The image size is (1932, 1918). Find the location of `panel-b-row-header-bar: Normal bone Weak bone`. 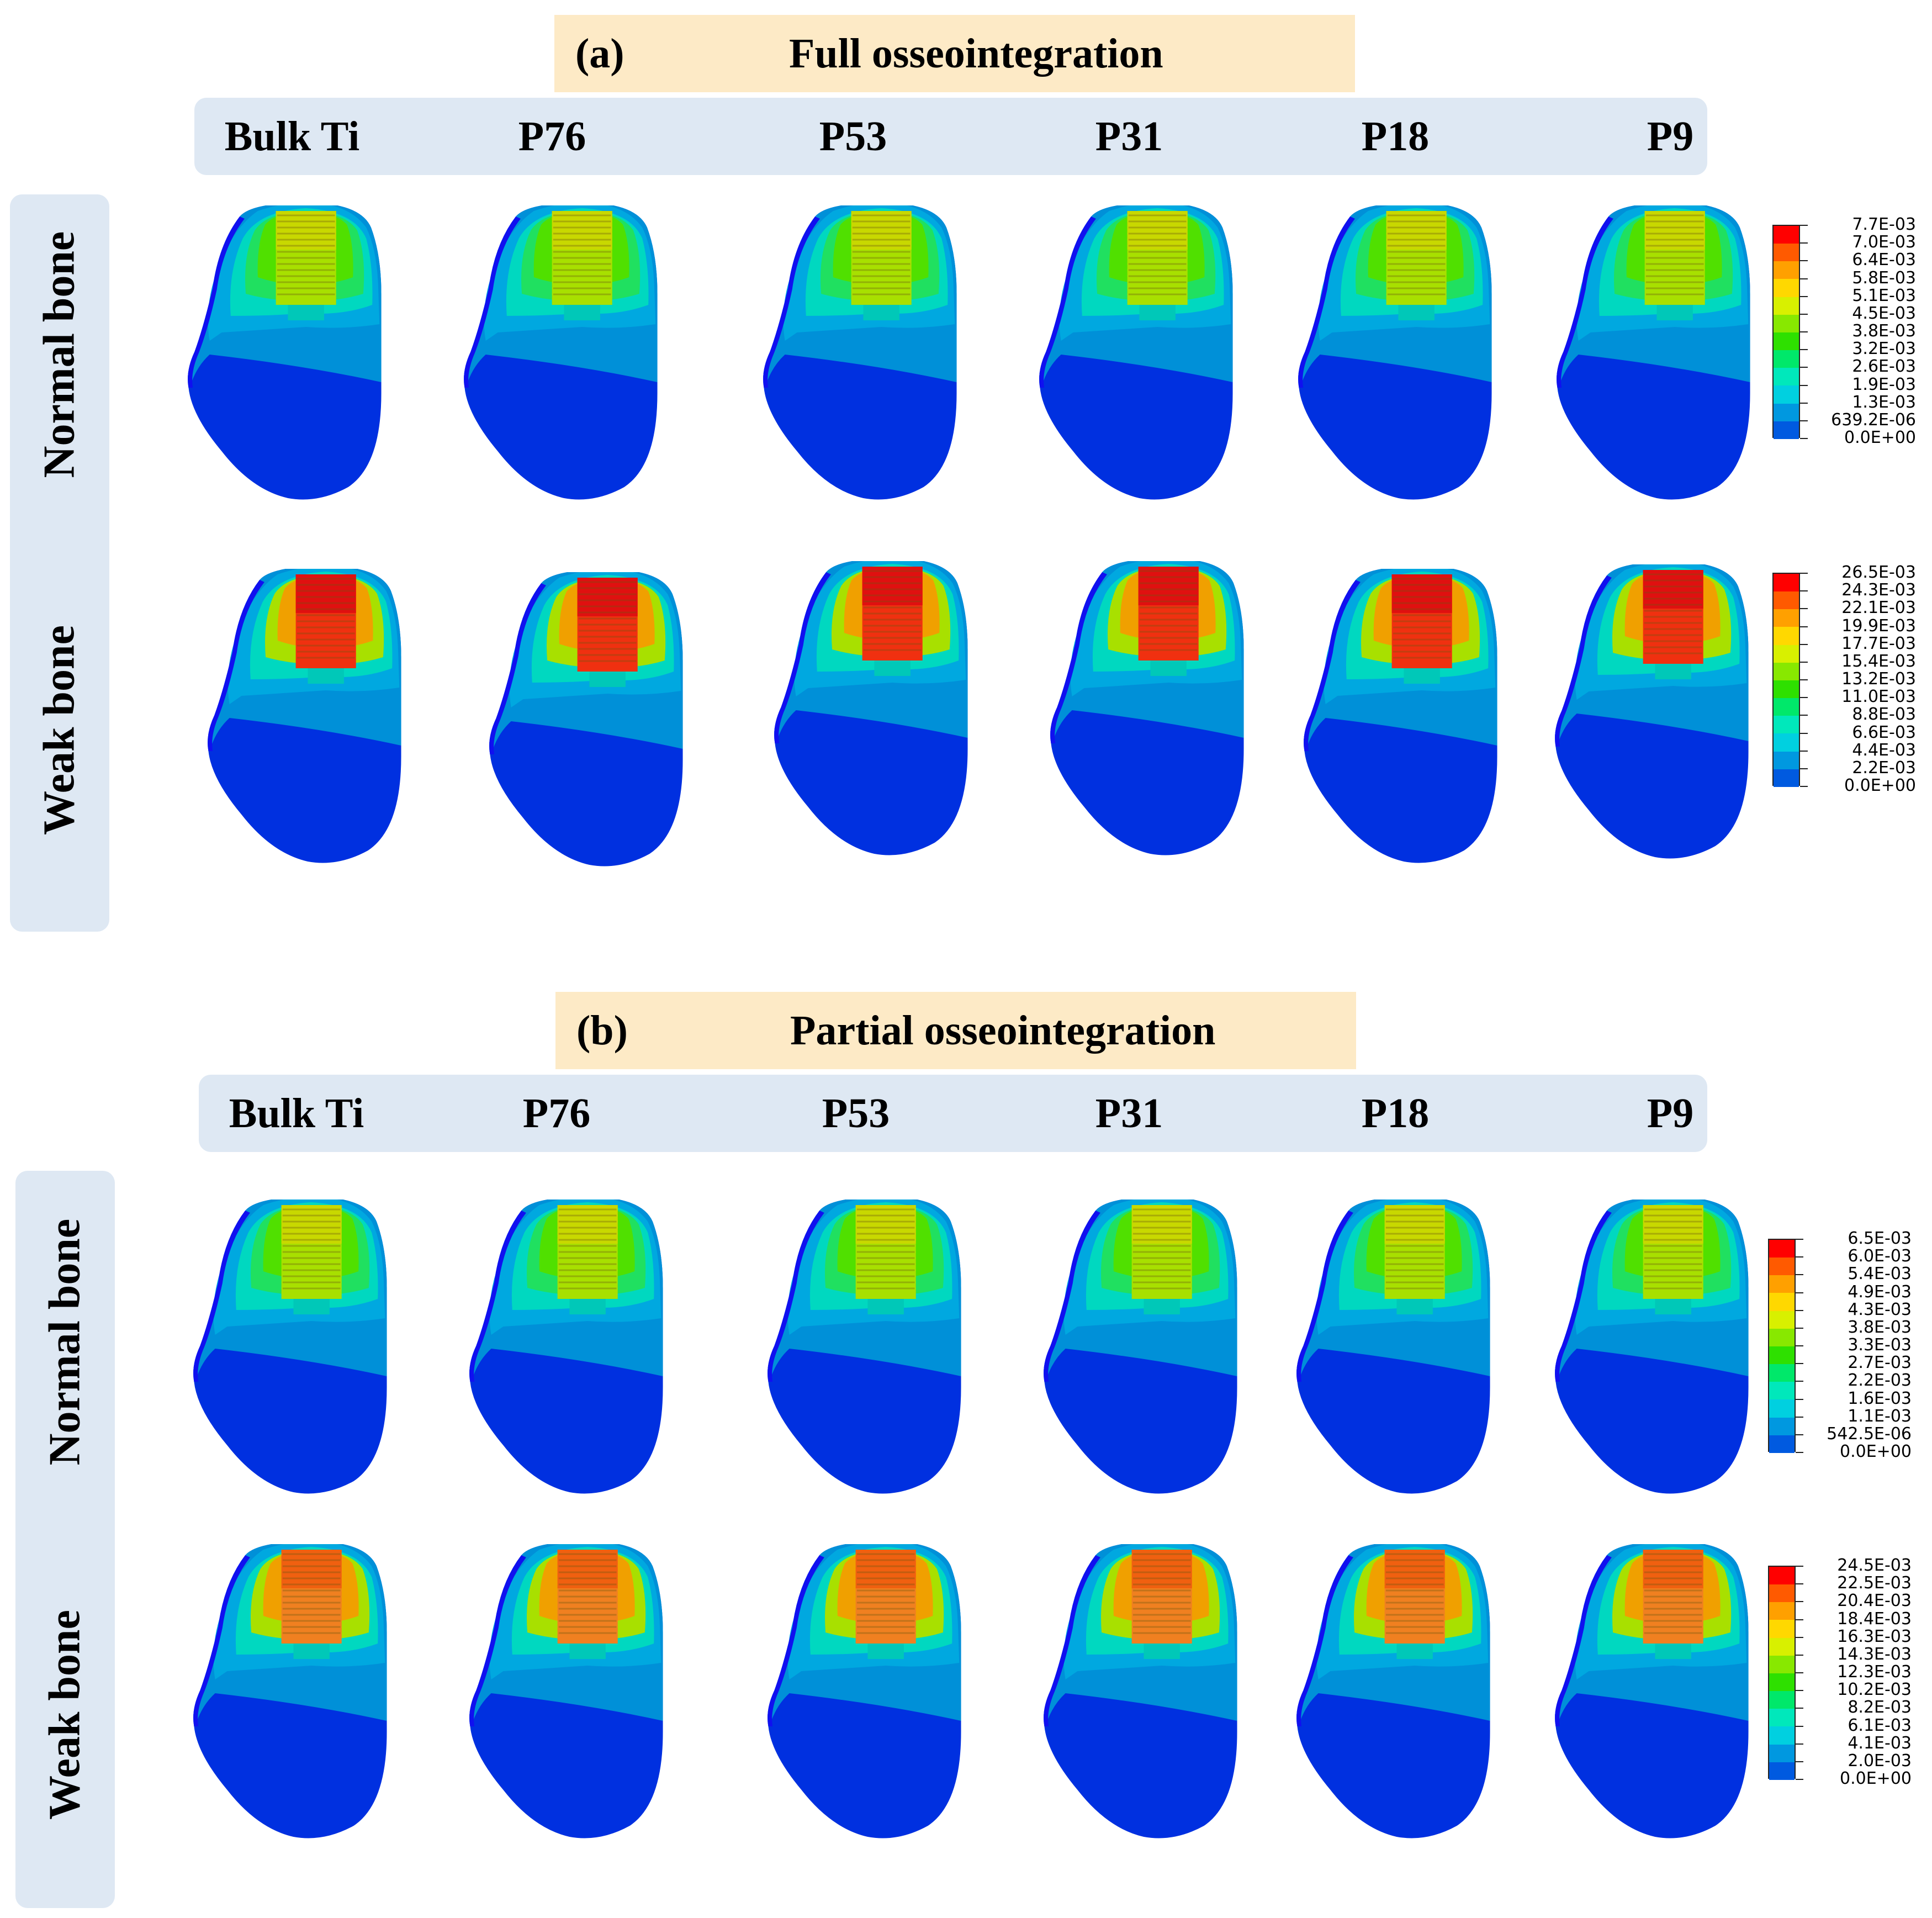

panel-b-row-header-bar: Normal bone Weak bone is located at coordinates (65, 1540).